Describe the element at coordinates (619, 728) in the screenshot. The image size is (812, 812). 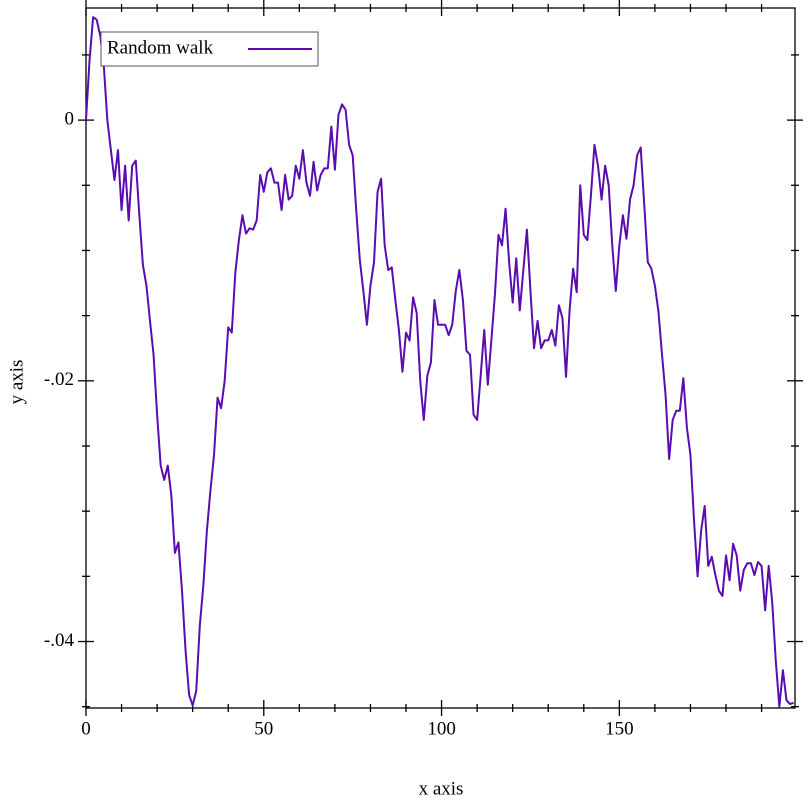
I see `x-tick-label: 150` at that location.